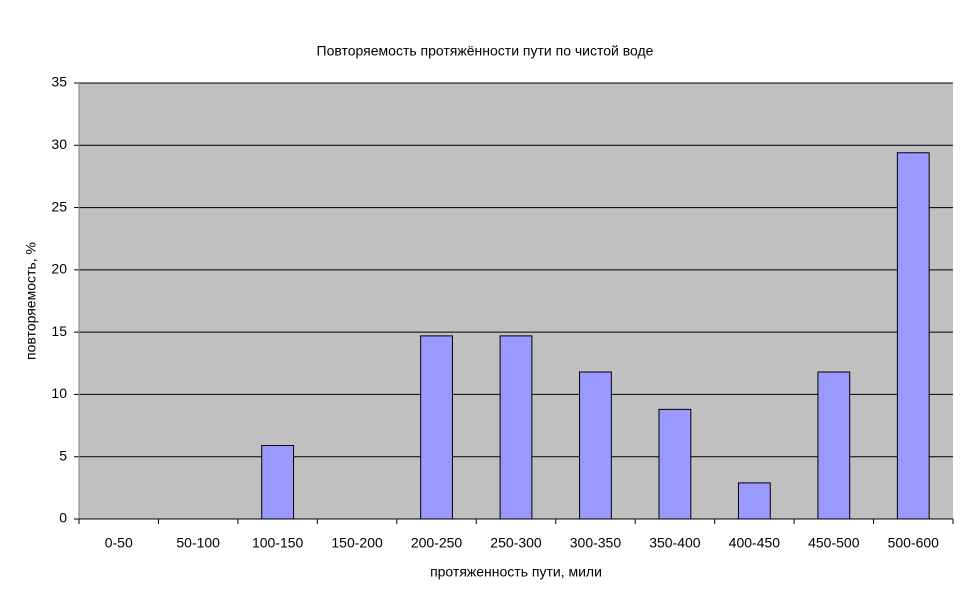  What do you see at coordinates (59, 393) in the screenshot?
I see `y-tick-label: 10` at bounding box center [59, 393].